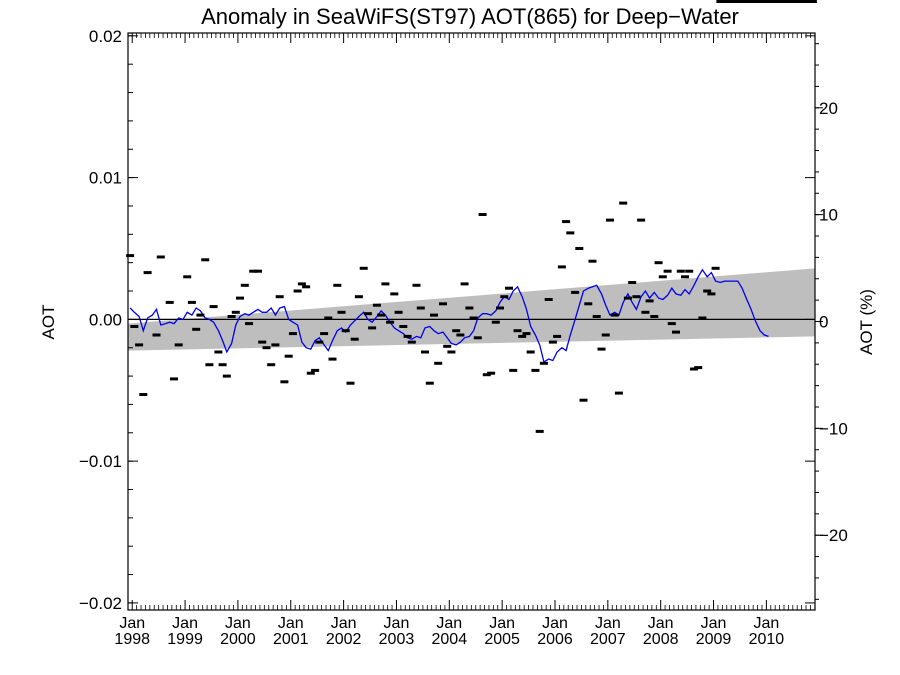 This screenshot has width=900, height=675. Describe the element at coordinates (132, 639) in the screenshot. I see `x-tick-year: 1998` at that location.